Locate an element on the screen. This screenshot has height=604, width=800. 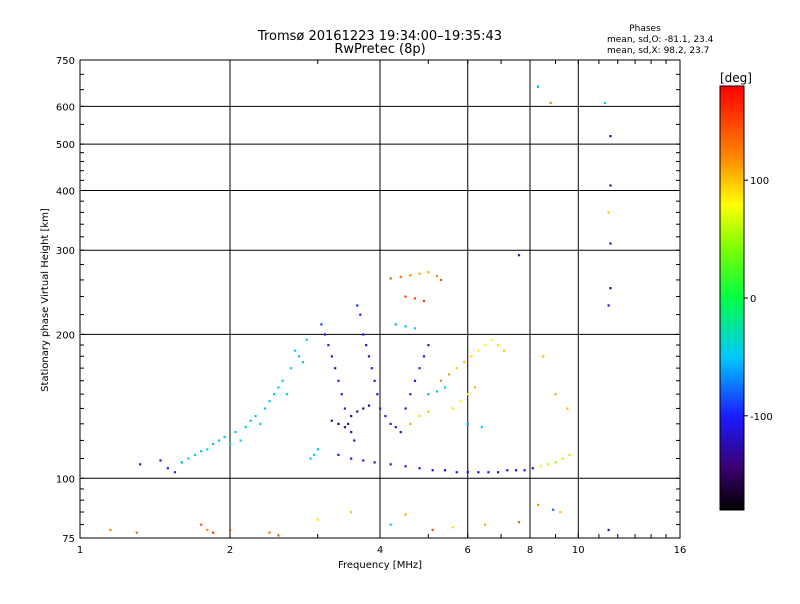
colorbar-tick-label: 100 is located at coordinates (759, 181).